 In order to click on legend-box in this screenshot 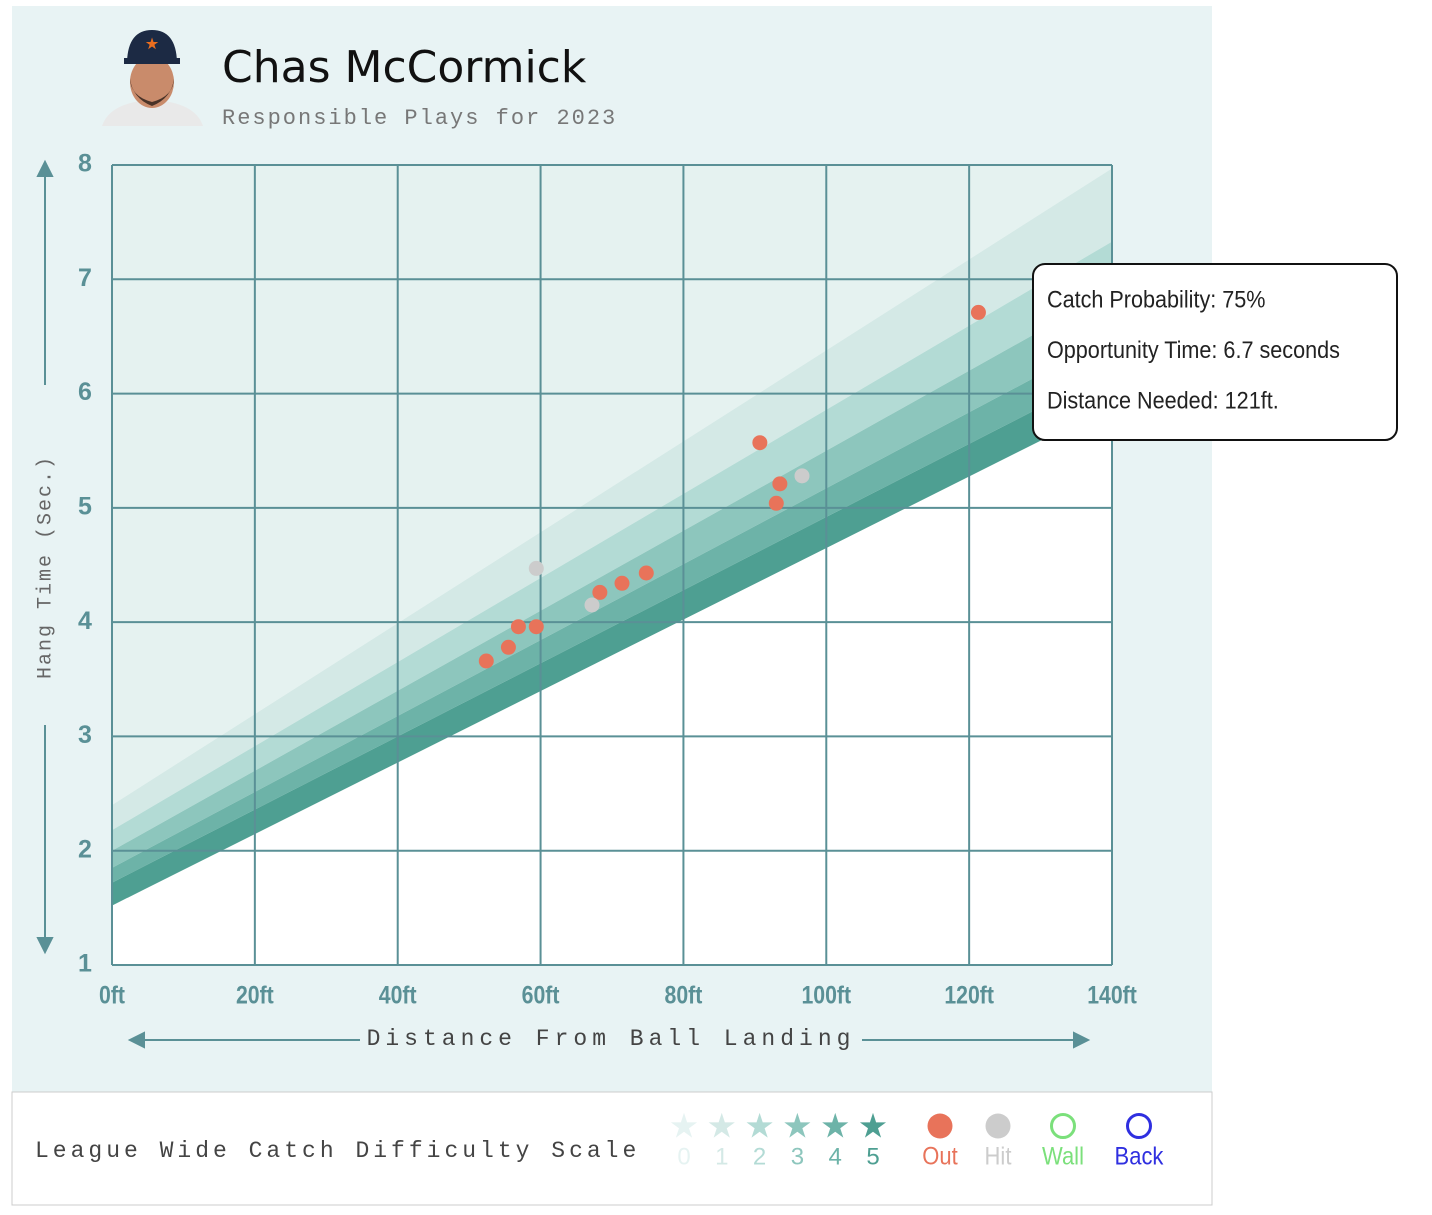, I will do `click(612, 1148)`.